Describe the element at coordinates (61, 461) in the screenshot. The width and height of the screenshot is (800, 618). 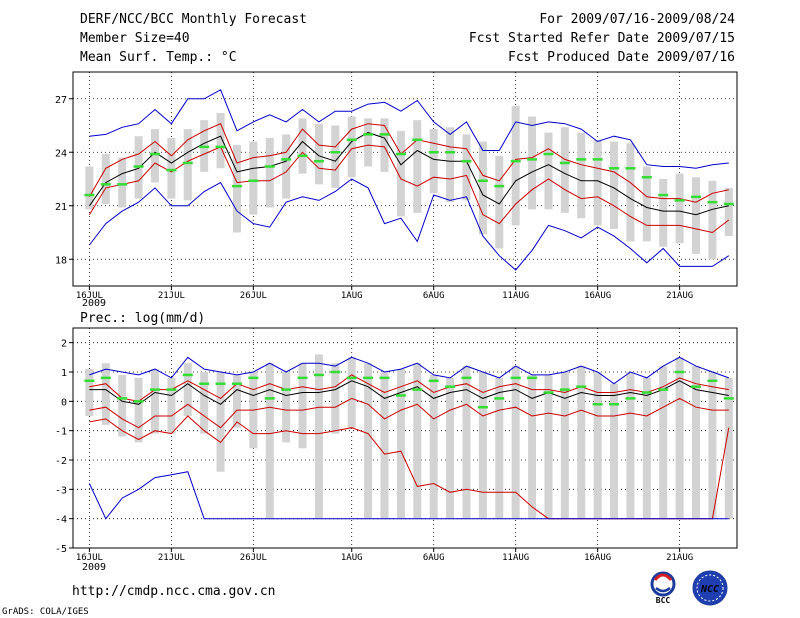
I see `prec-y-tick-label: -2` at that location.